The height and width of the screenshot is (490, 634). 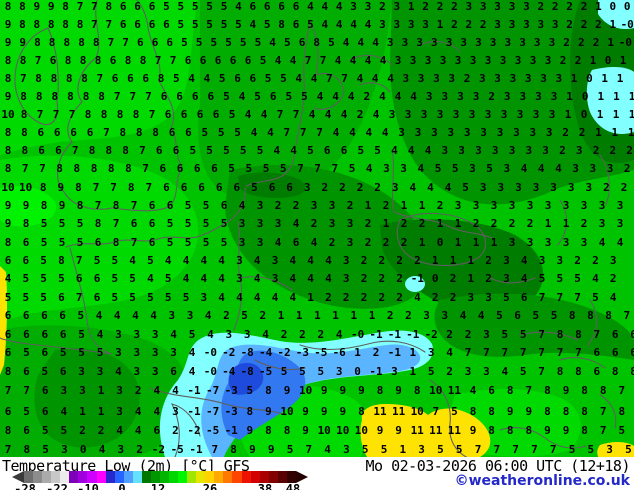 What do you see at coordinates (137, 477) in the screenshot?
I see `colorbar-segment` at bounding box center [137, 477].